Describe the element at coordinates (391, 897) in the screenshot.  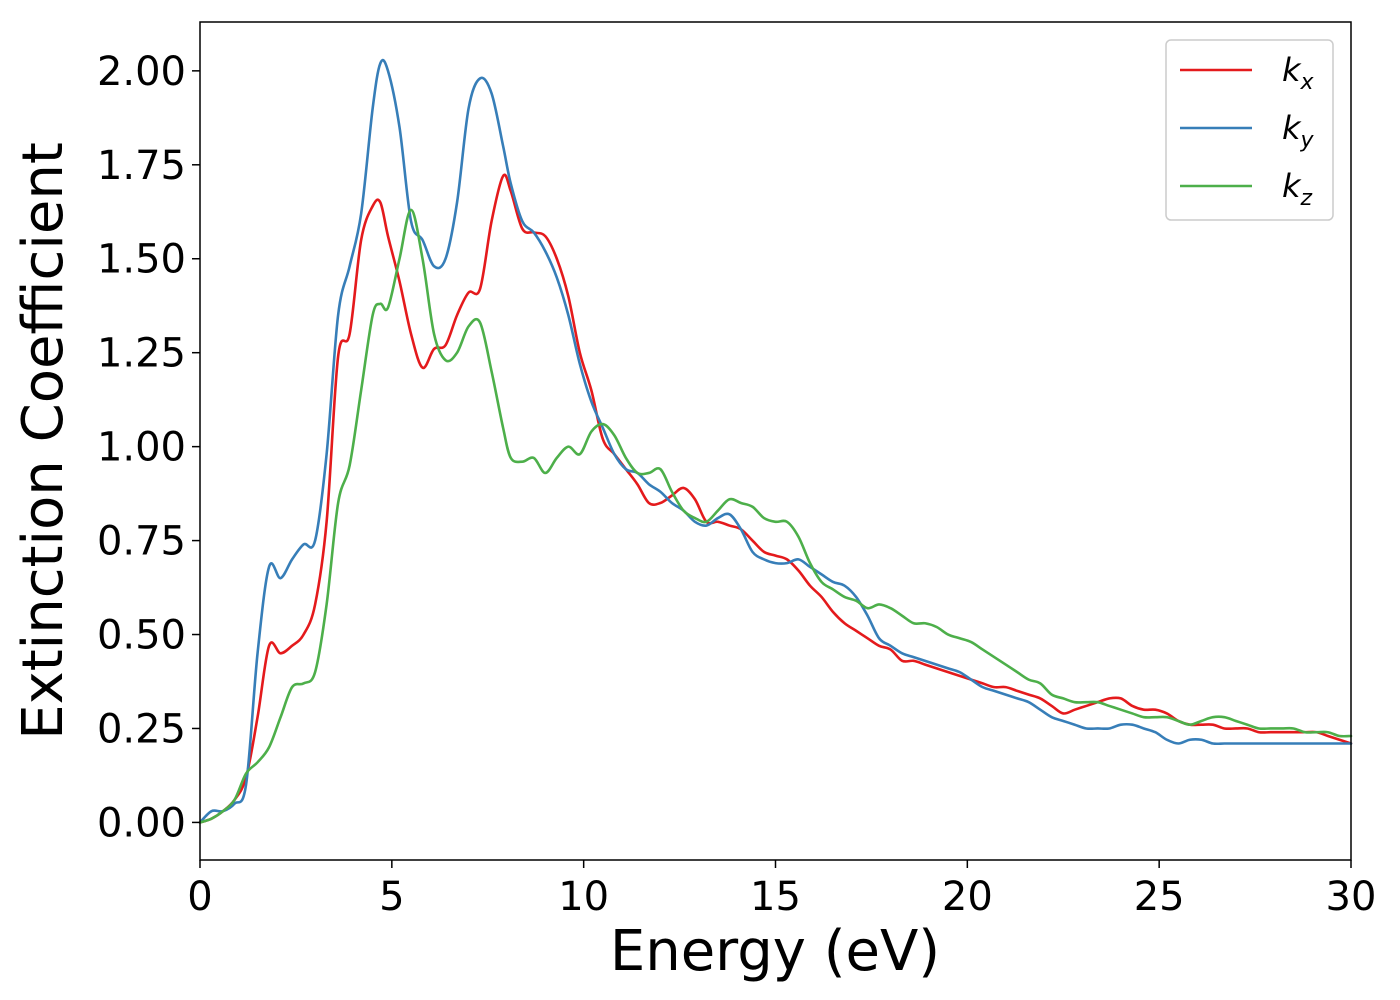
I see `x-tick-label: 5` at that location.